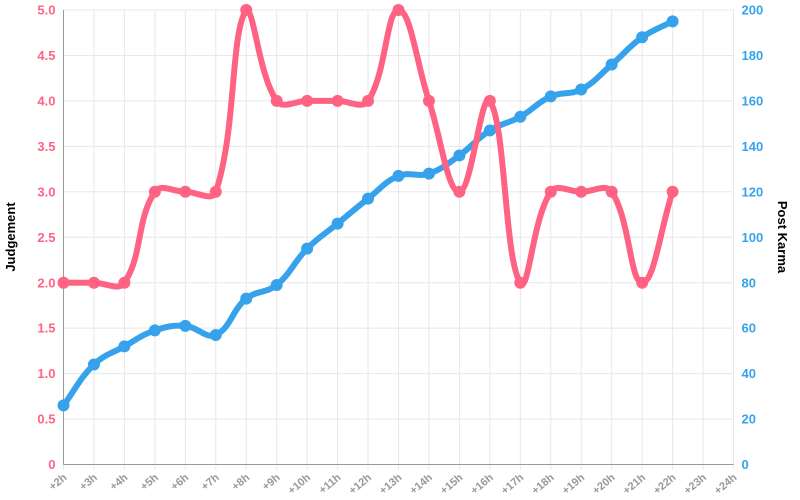  What do you see at coordinates (46, 419) in the screenshot?
I see `left-tick-label: 0.5` at bounding box center [46, 419].